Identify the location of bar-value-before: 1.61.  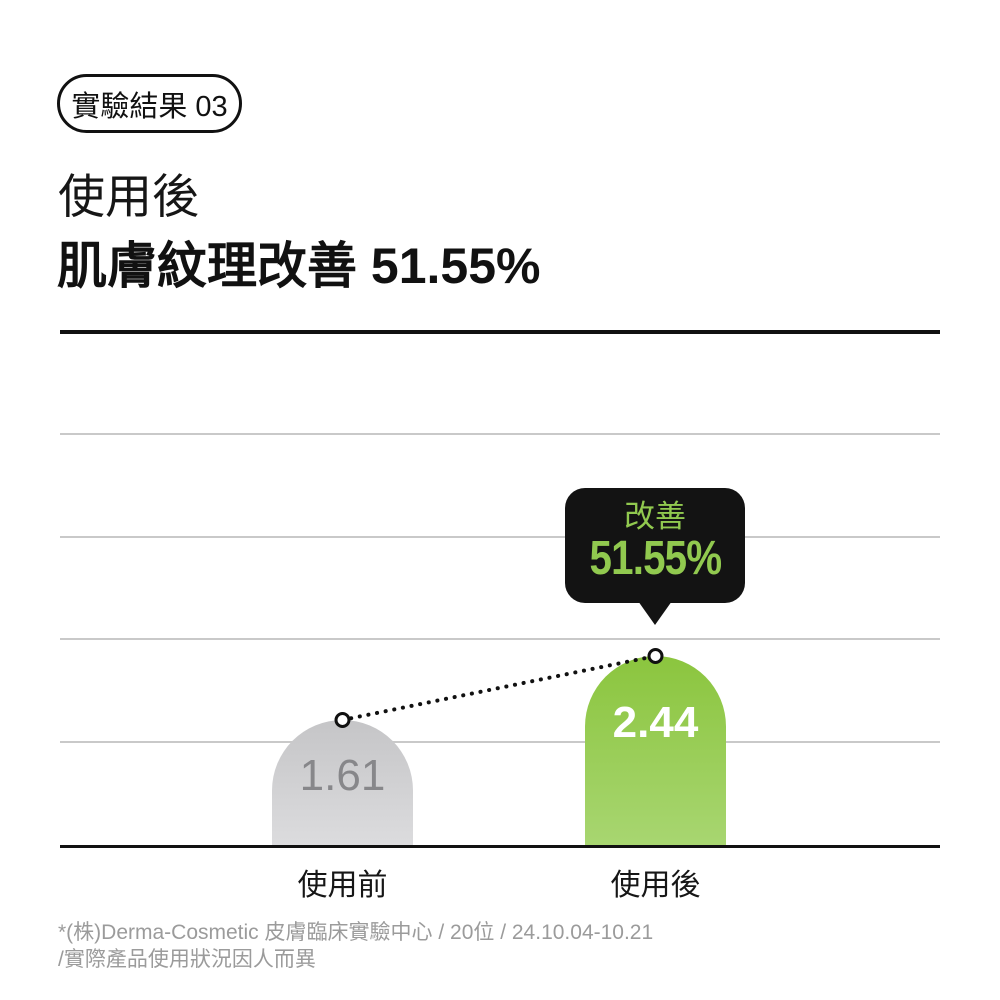
(342, 775).